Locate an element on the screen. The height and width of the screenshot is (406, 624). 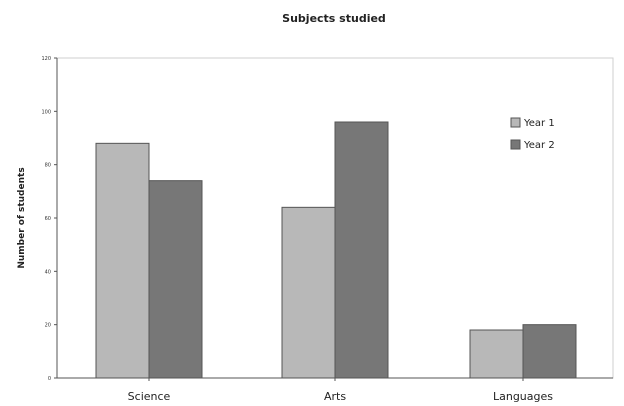
y-tick-label: 60 is located at coordinates (48, 219).